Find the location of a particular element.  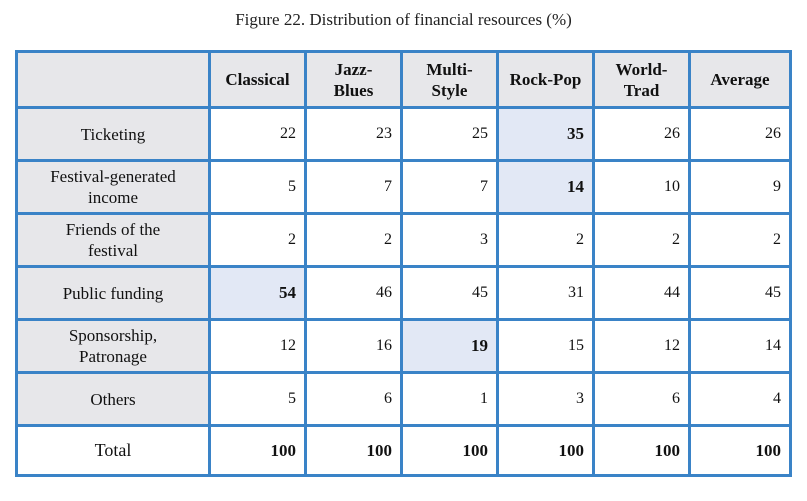

row-label-text: income is located at coordinates (113, 197).